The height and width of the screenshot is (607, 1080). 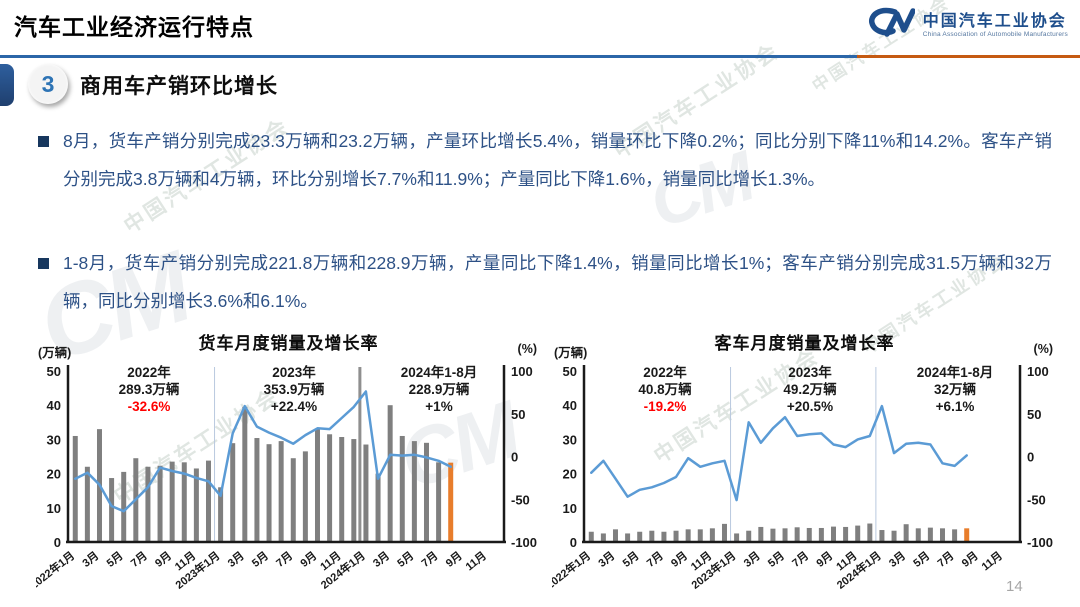 What do you see at coordinates (7, 85) in the screenshot?
I see `section-accent-bar` at bounding box center [7, 85].